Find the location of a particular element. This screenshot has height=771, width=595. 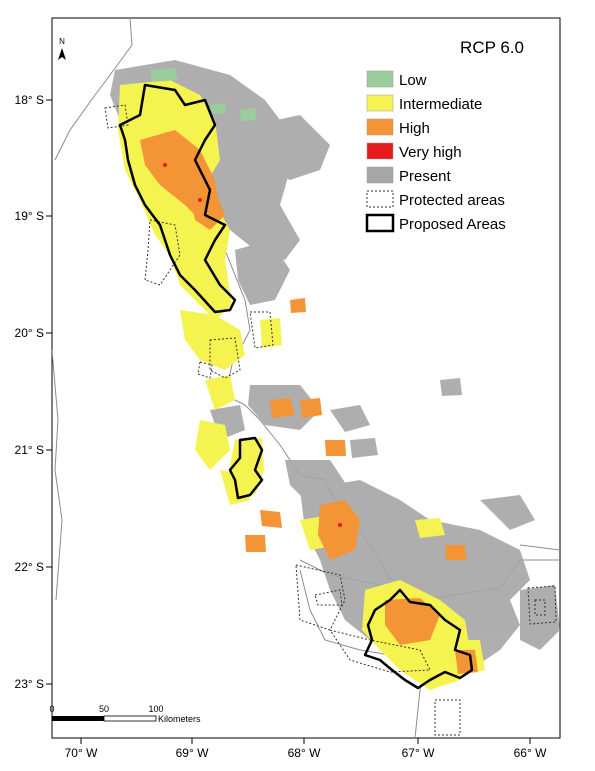

lon-tick-68: 68° W is located at coordinates (304, 753).